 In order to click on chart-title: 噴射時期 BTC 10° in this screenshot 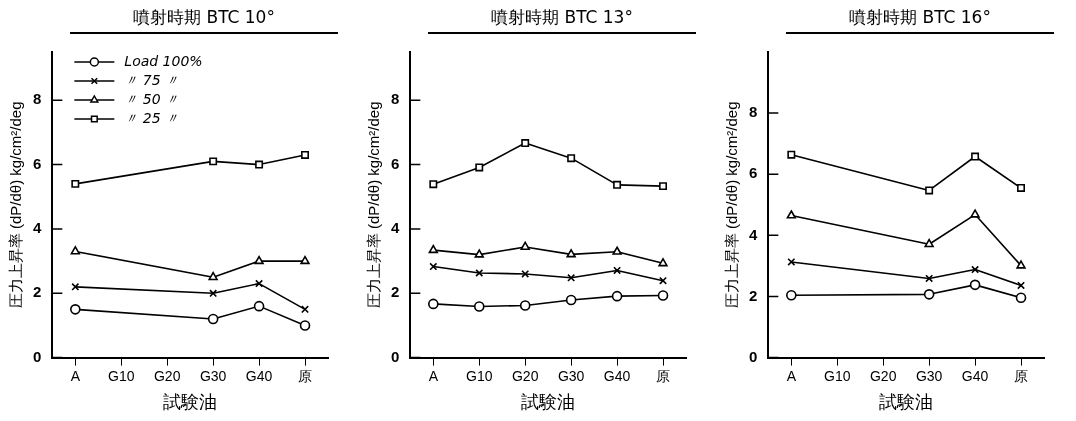, I will do `click(204, 20)`.